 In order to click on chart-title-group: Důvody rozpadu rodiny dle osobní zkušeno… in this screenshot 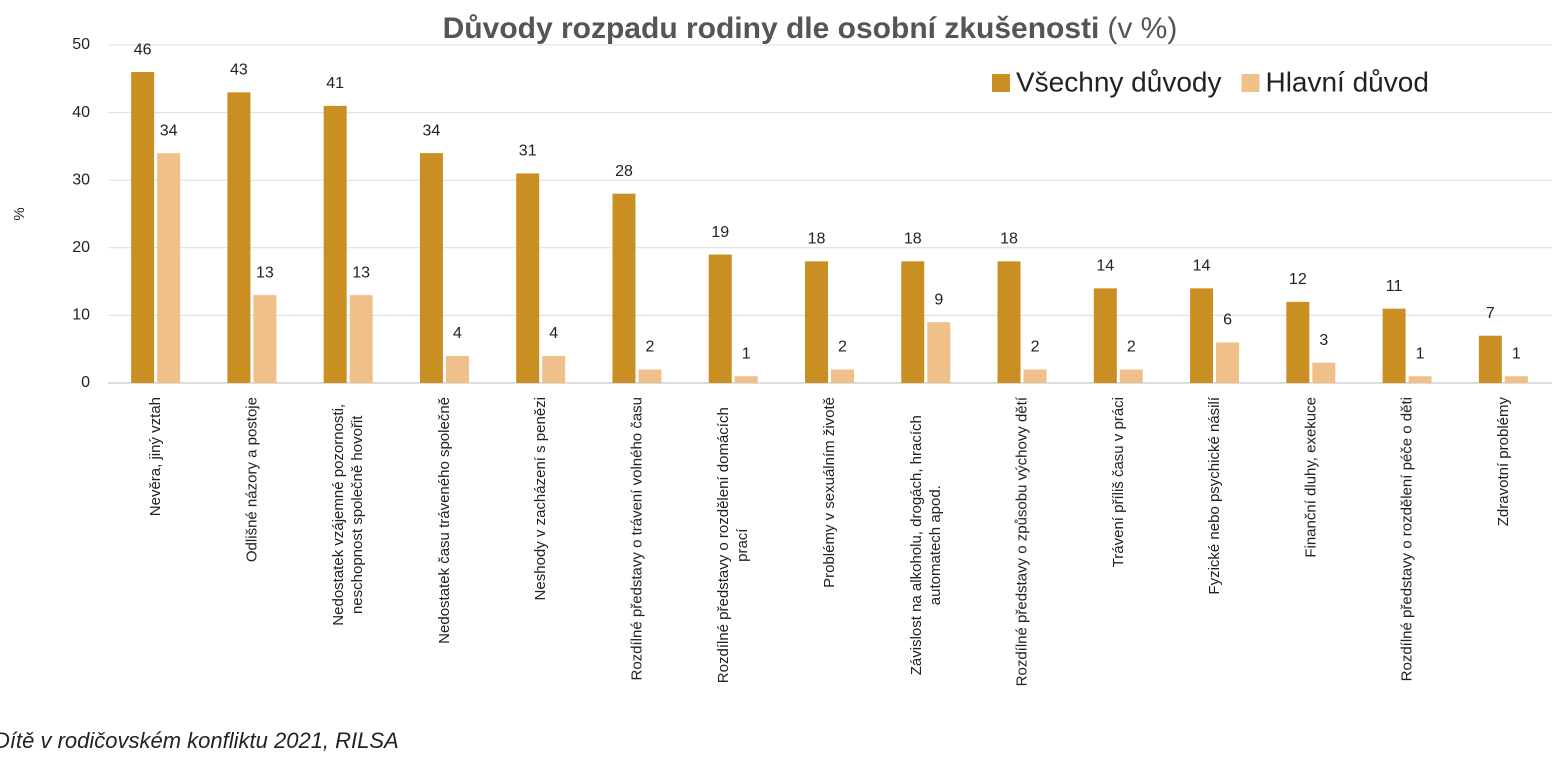, I will do `click(810, 28)`.